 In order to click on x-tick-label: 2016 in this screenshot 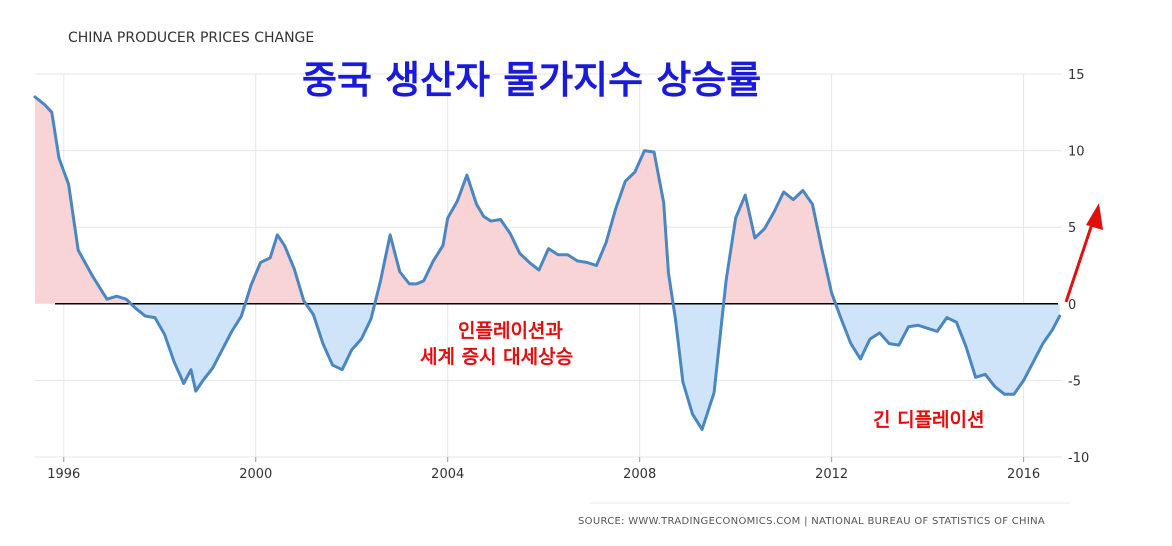, I will do `click(1023, 474)`.